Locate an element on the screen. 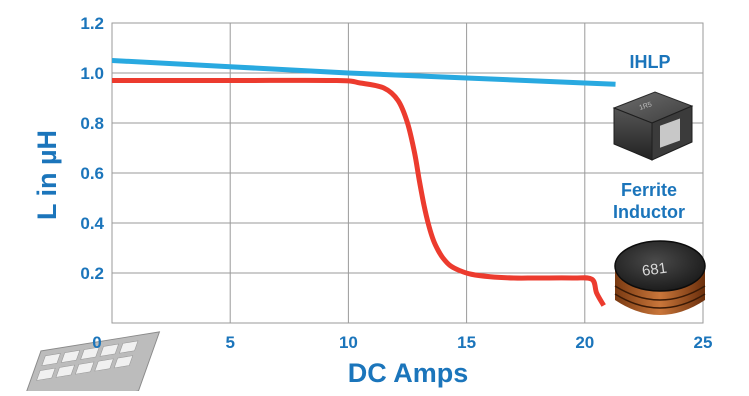 The width and height of the screenshot is (749, 396). y-tick-label: 1.2 is located at coordinates (92, 23).